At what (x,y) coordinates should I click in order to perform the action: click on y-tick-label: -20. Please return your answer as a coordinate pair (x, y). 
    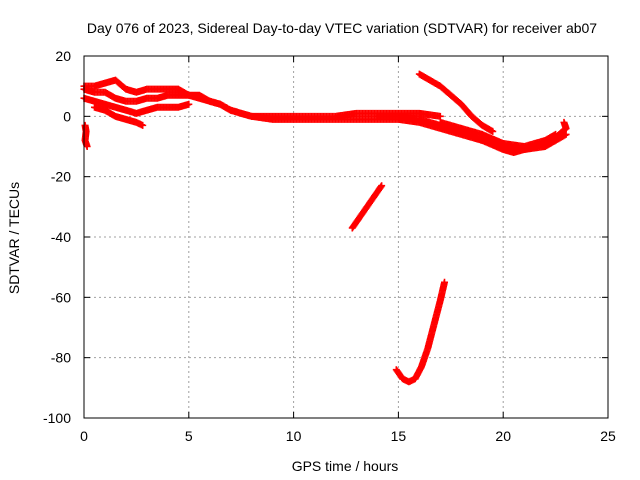
    Looking at the image, I should click on (61, 177).